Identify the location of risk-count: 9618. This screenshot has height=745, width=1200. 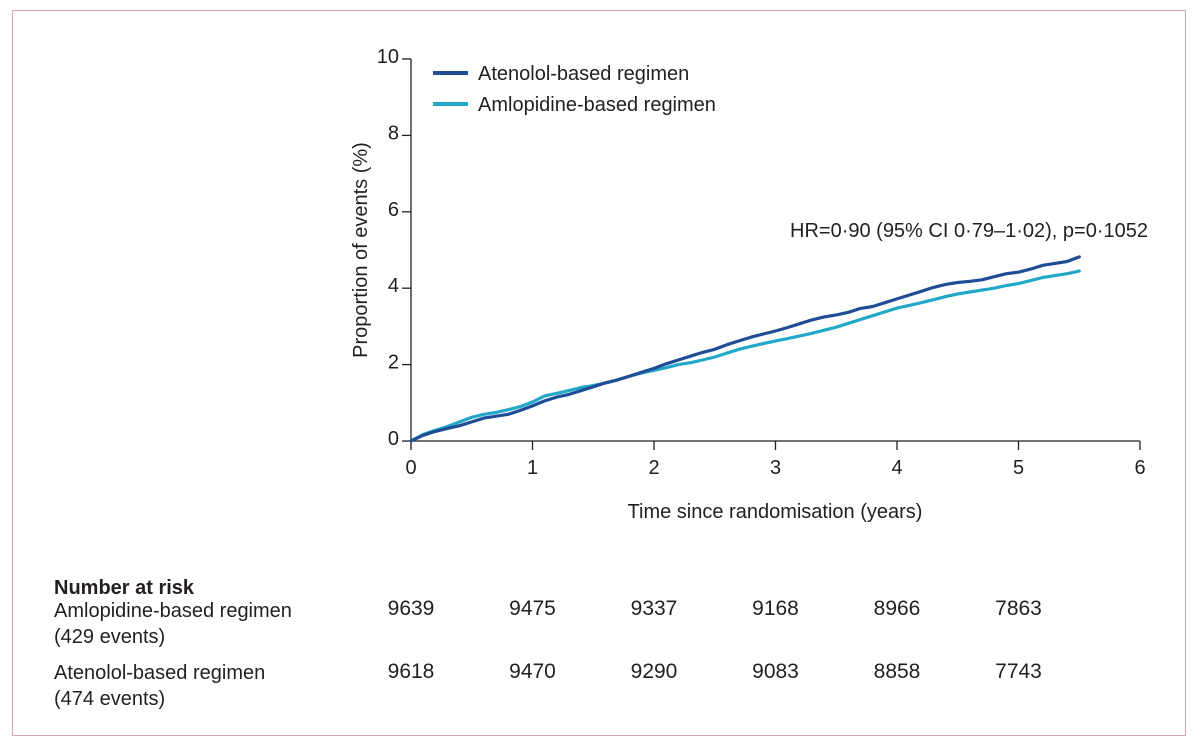
(411, 671).